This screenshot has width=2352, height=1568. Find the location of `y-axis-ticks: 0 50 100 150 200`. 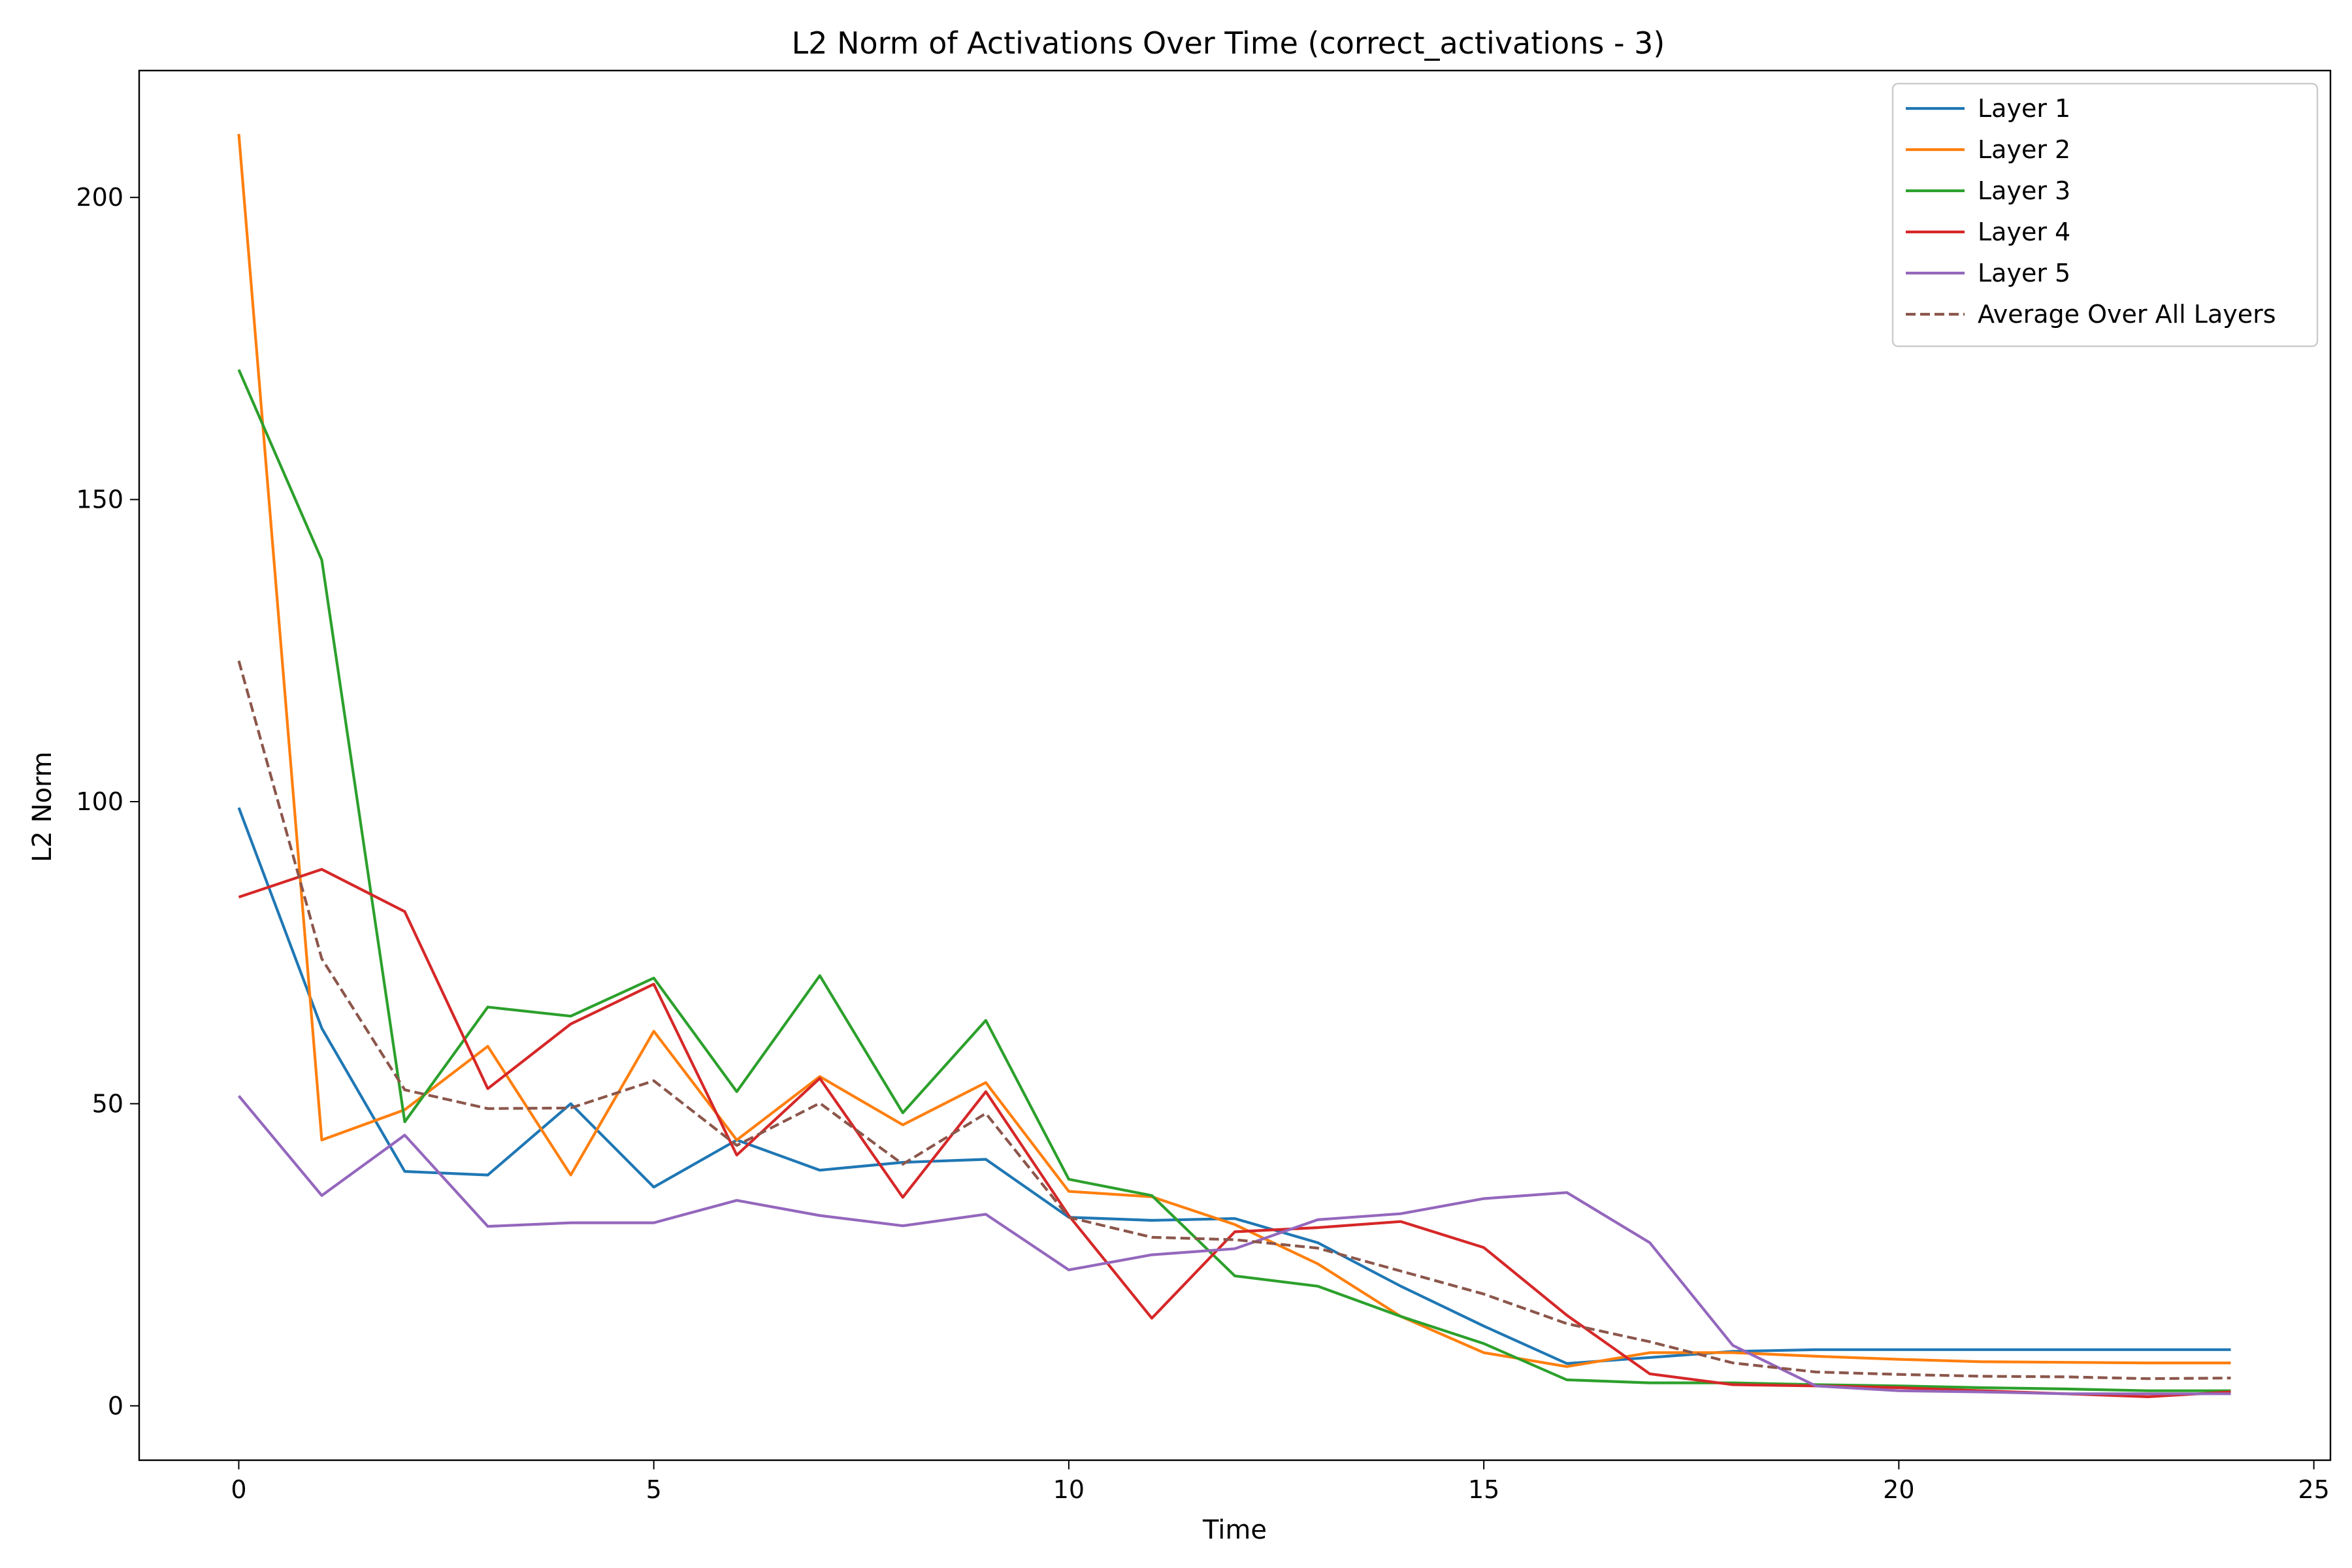

y-axis-ticks: 0 50 100 150 200 is located at coordinates (107, 801).